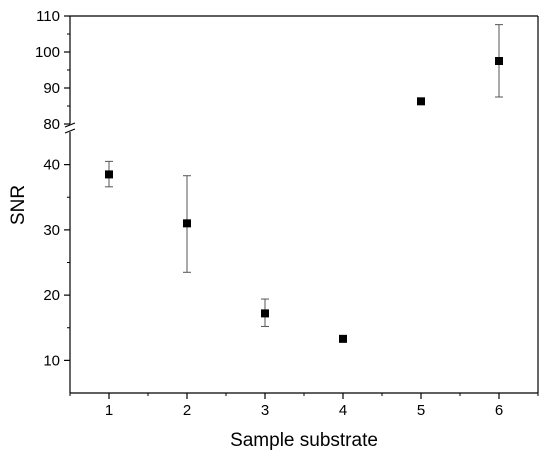 This screenshot has height=457, width=550. I want to click on y-tick-label: 10, so click(51, 360).